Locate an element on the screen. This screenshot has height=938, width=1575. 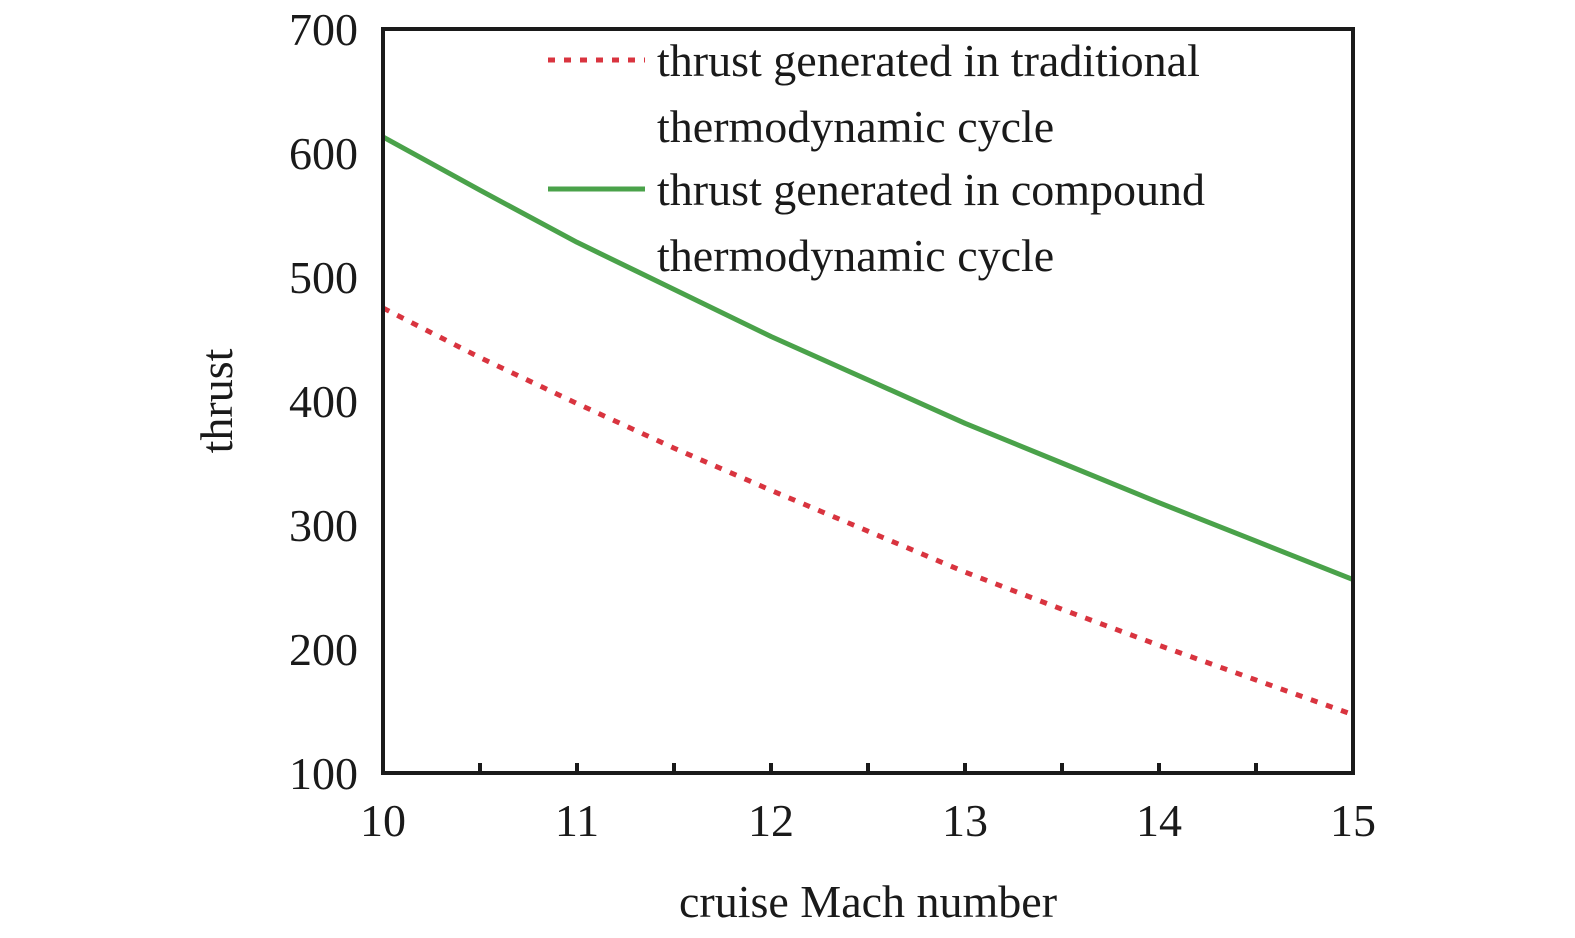
x-tick-label: 12 is located at coordinates (771, 820).